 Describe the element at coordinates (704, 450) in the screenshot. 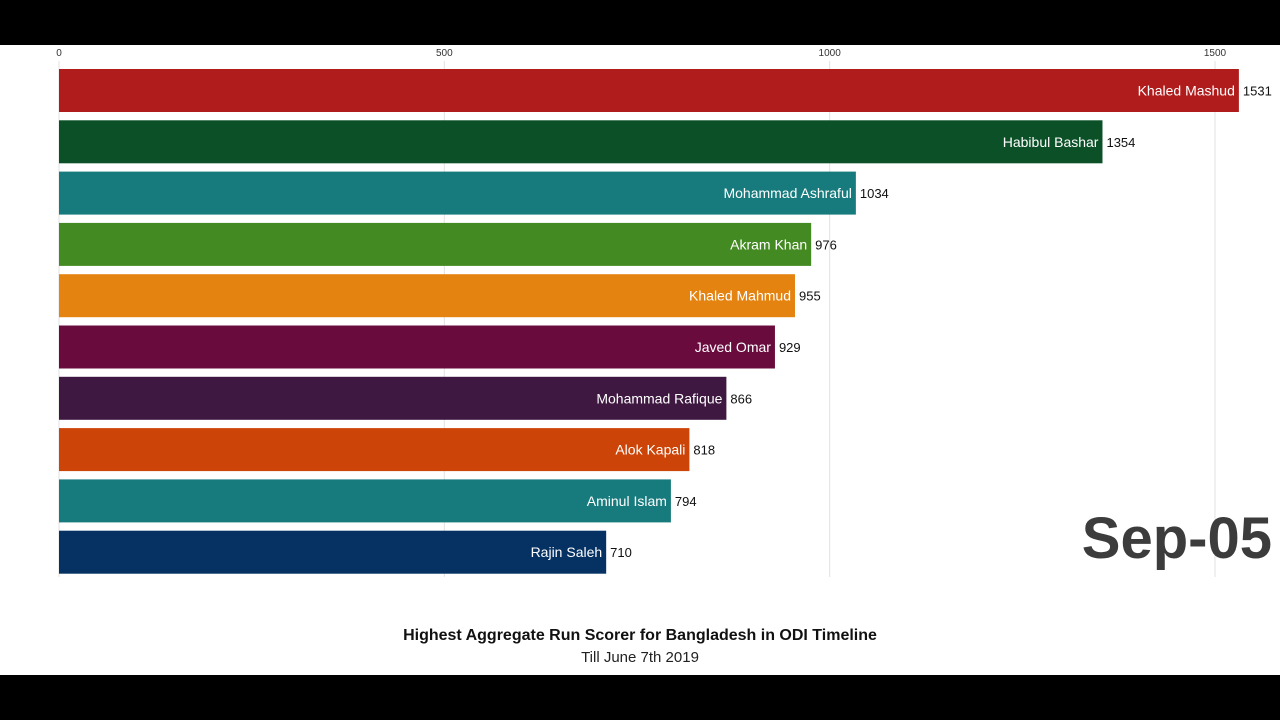

I see `value-label: 818` at that location.